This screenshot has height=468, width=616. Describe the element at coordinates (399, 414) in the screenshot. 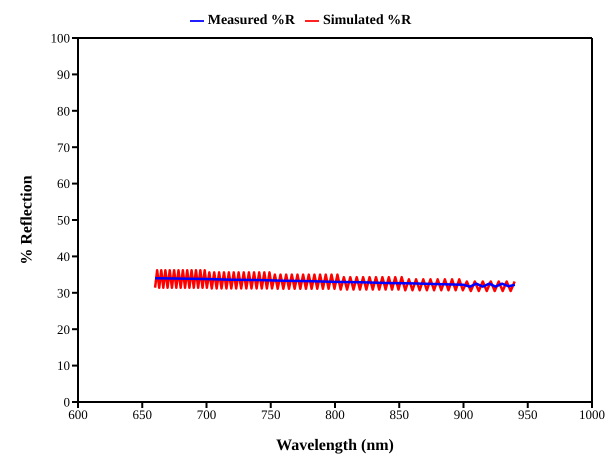

I see `x-tick-label: 850` at that location.